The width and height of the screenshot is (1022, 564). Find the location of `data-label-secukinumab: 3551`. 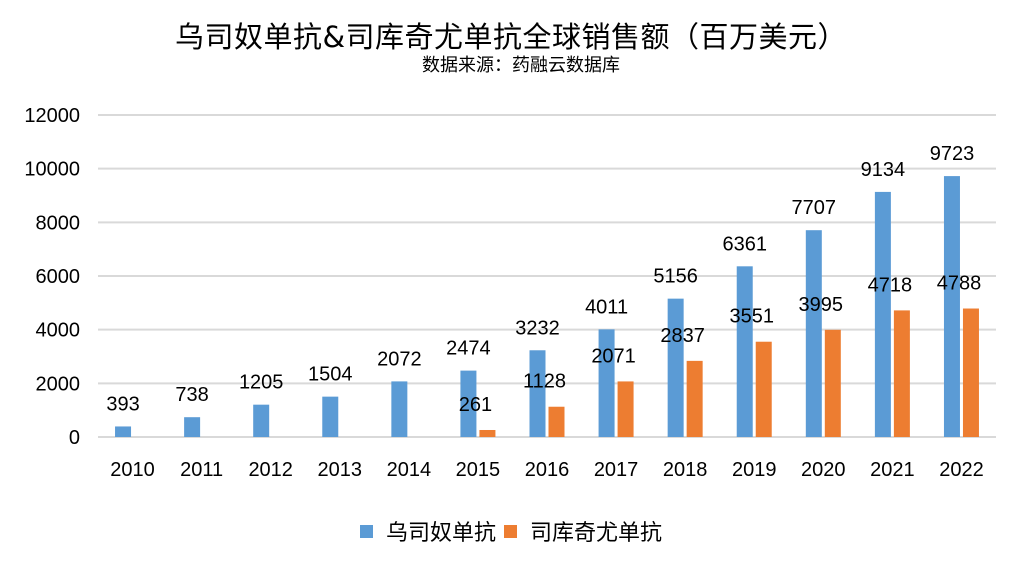

data-label-secukinumab: 3551 is located at coordinates (751, 317).